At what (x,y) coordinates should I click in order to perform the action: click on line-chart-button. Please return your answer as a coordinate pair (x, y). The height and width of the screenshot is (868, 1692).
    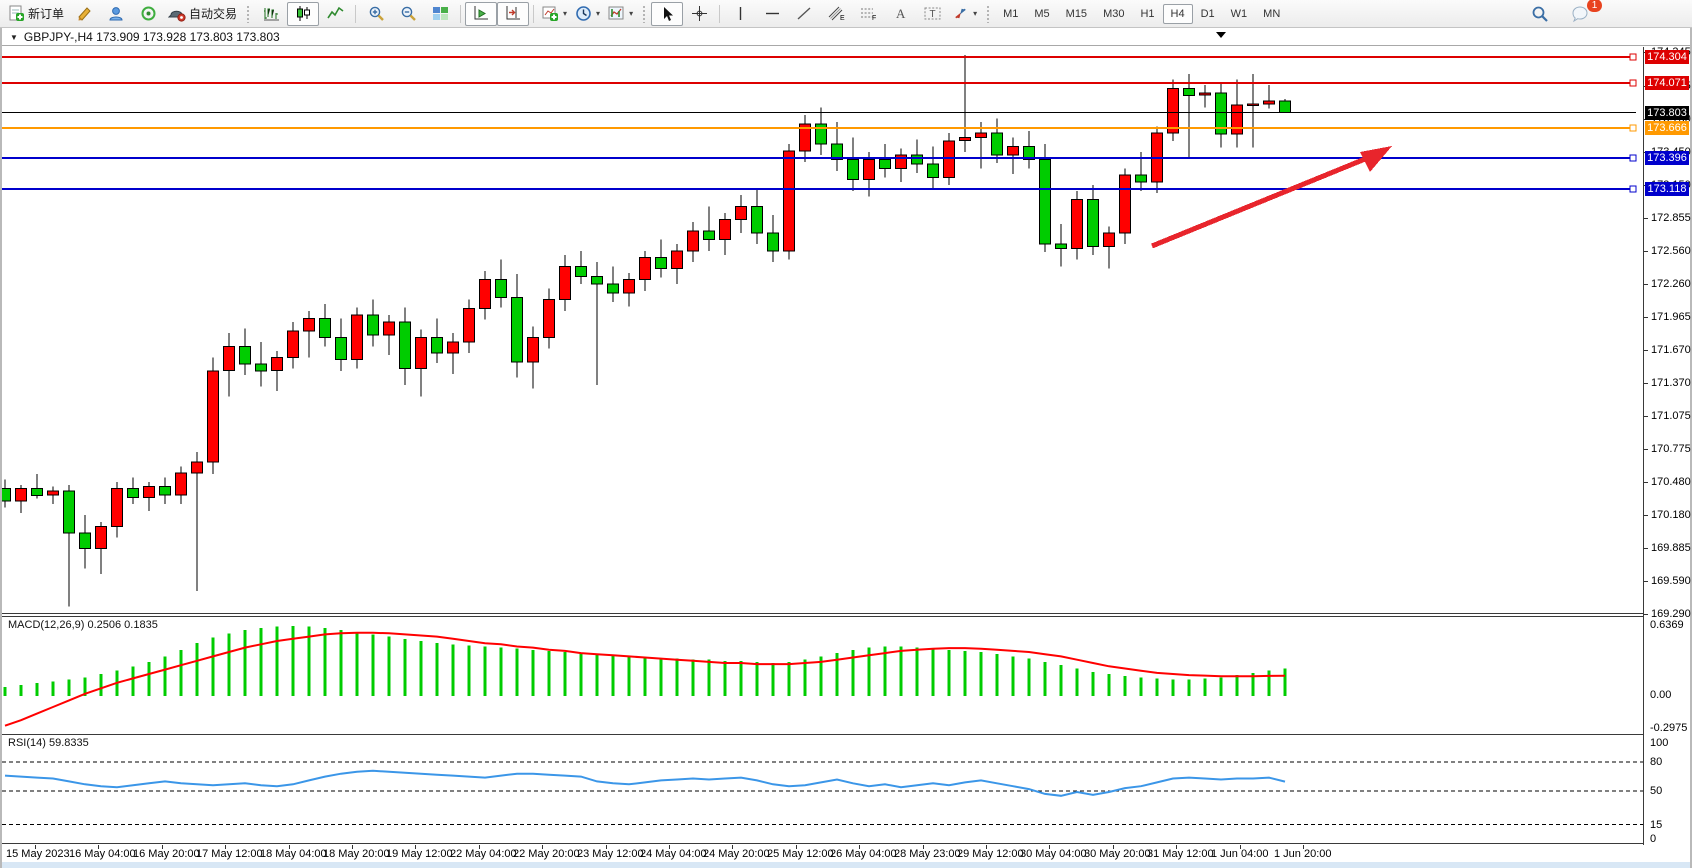
    Looking at the image, I should click on (335, 14).